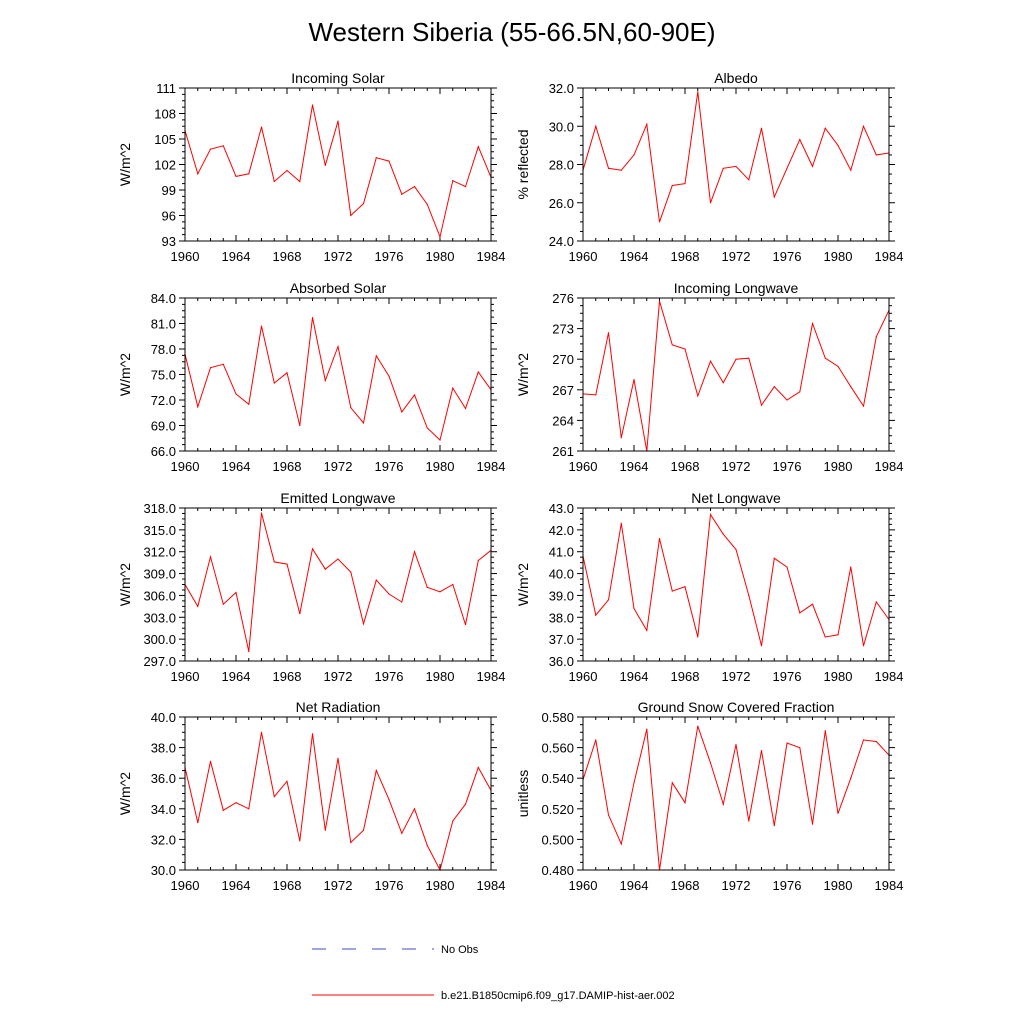 Image resolution: width=1024 pixels, height=1024 pixels. What do you see at coordinates (460, 950) in the screenshot?
I see `legend-label-no-obs: No Obs` at bounding box center [460, 950].